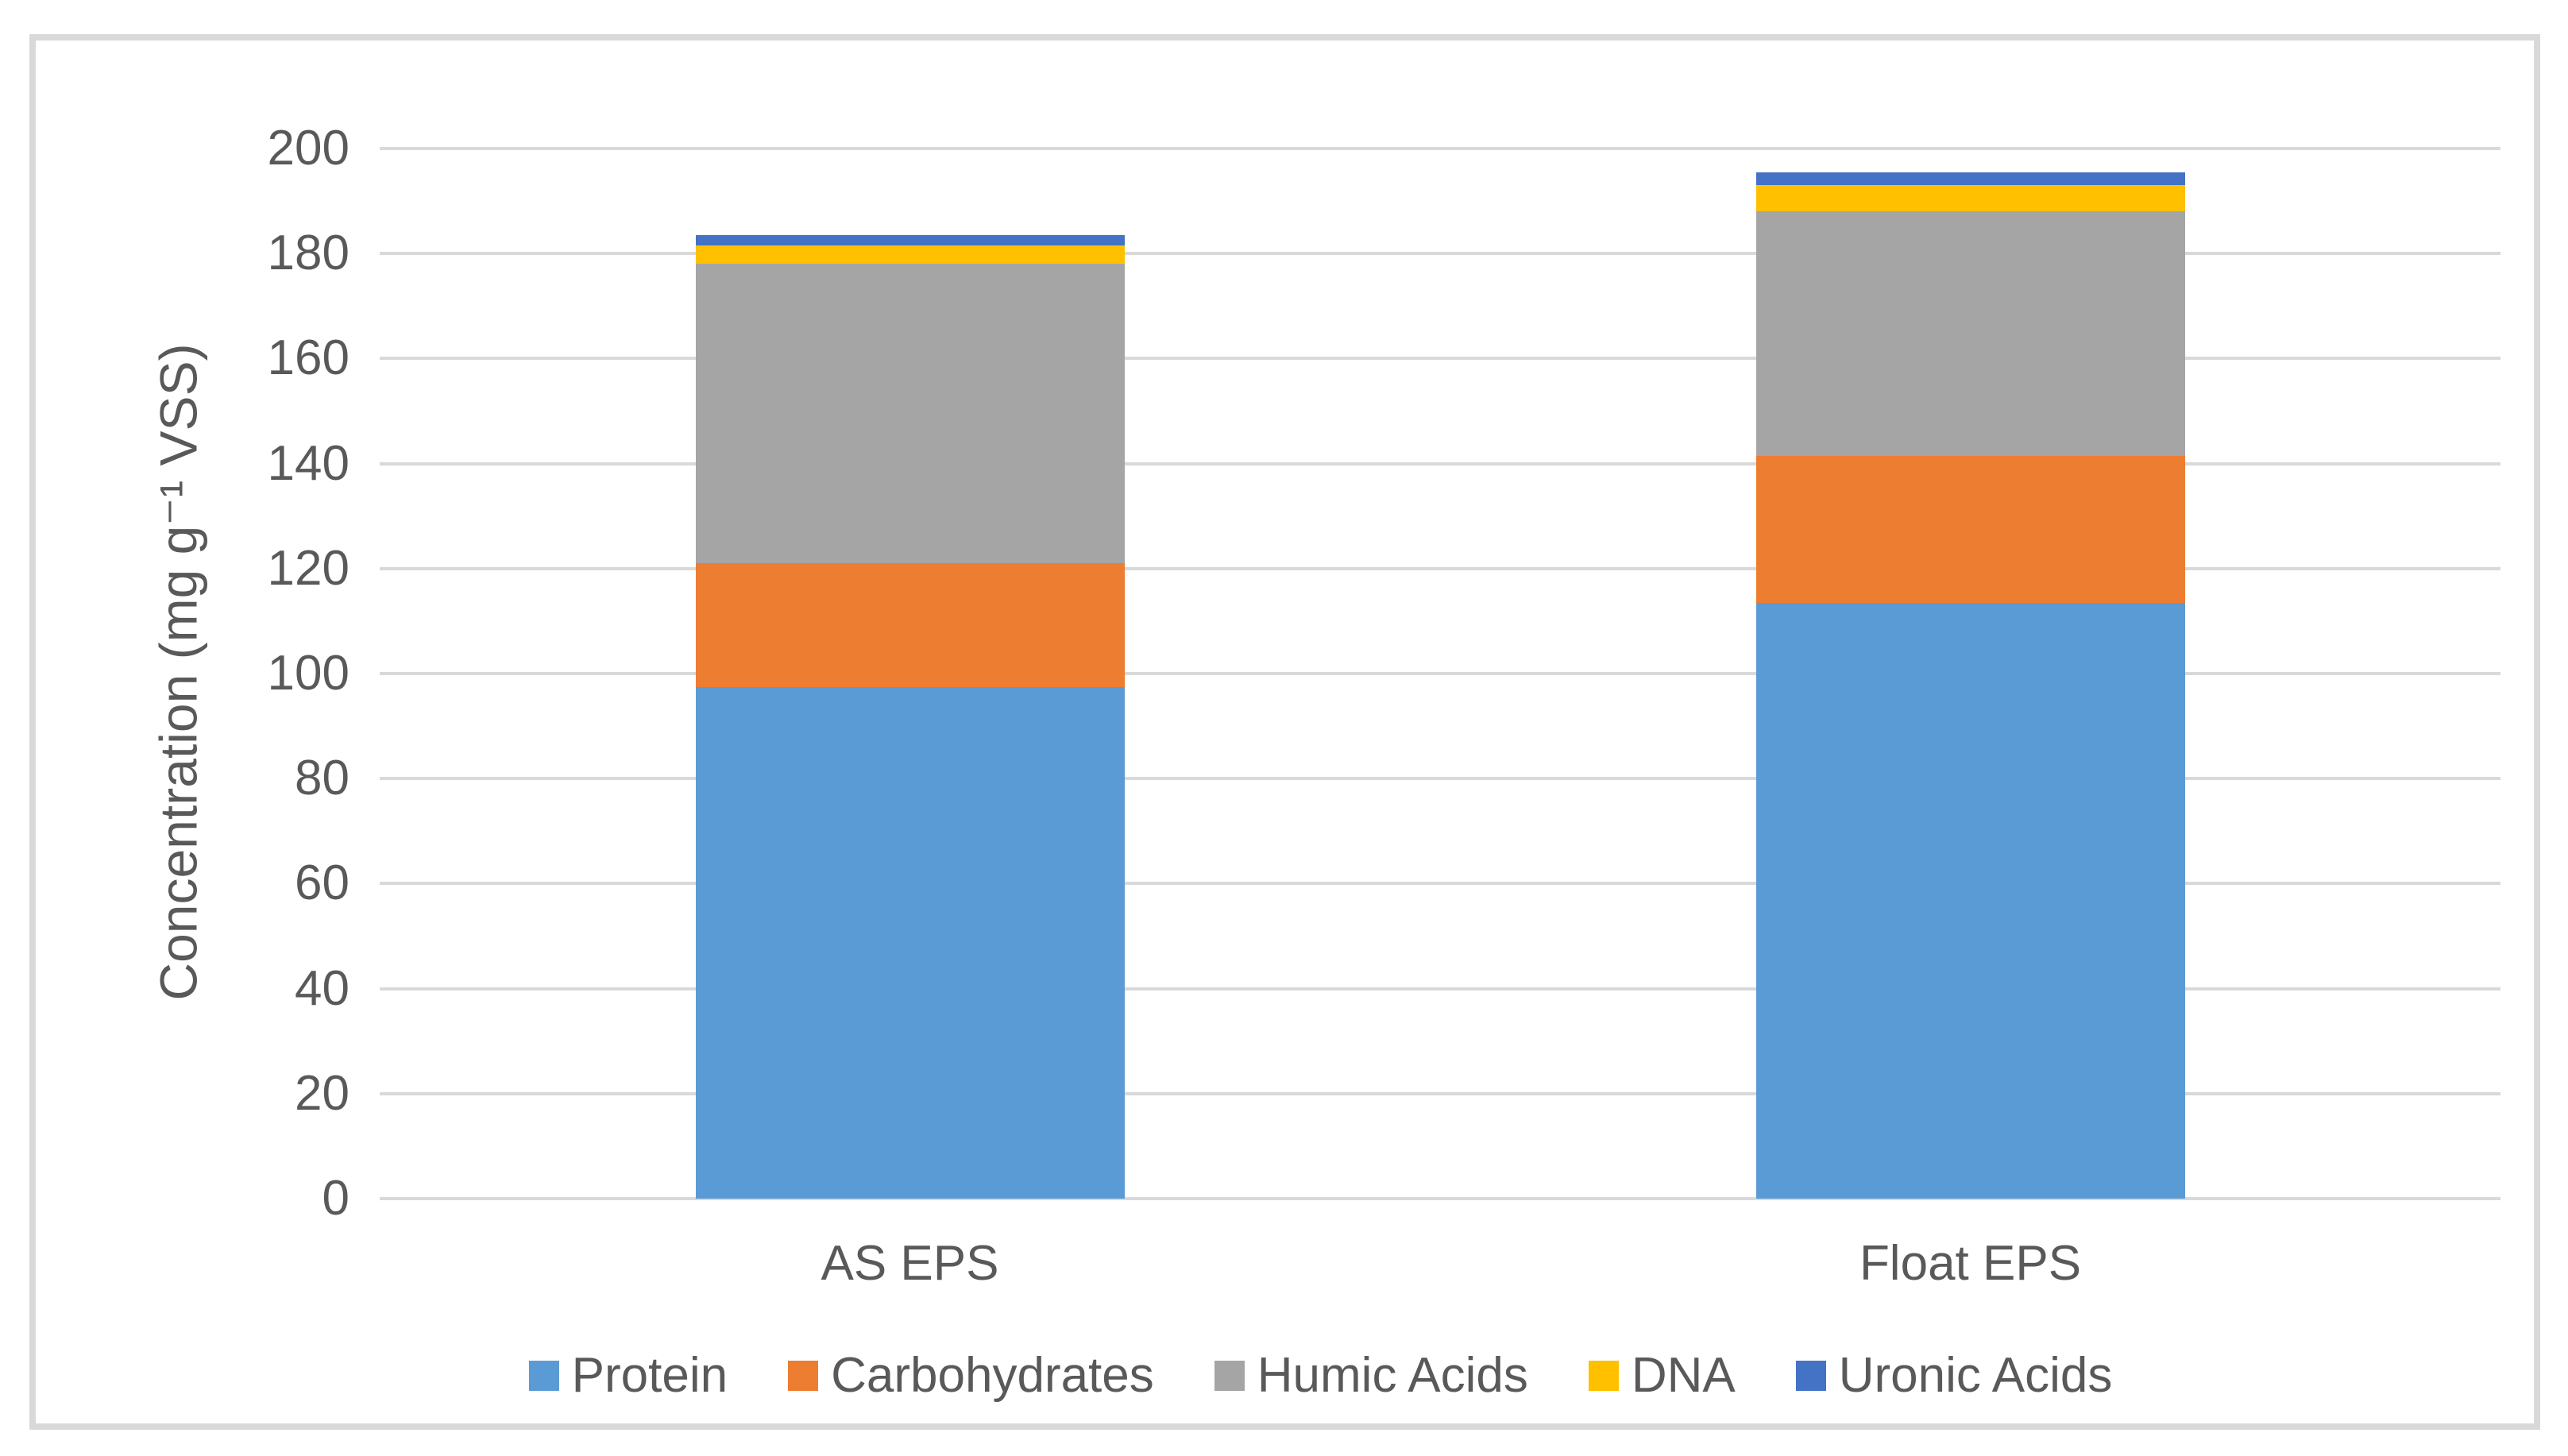  I want to click on legend-swatch-carbohydrates, so click(803, 1376).